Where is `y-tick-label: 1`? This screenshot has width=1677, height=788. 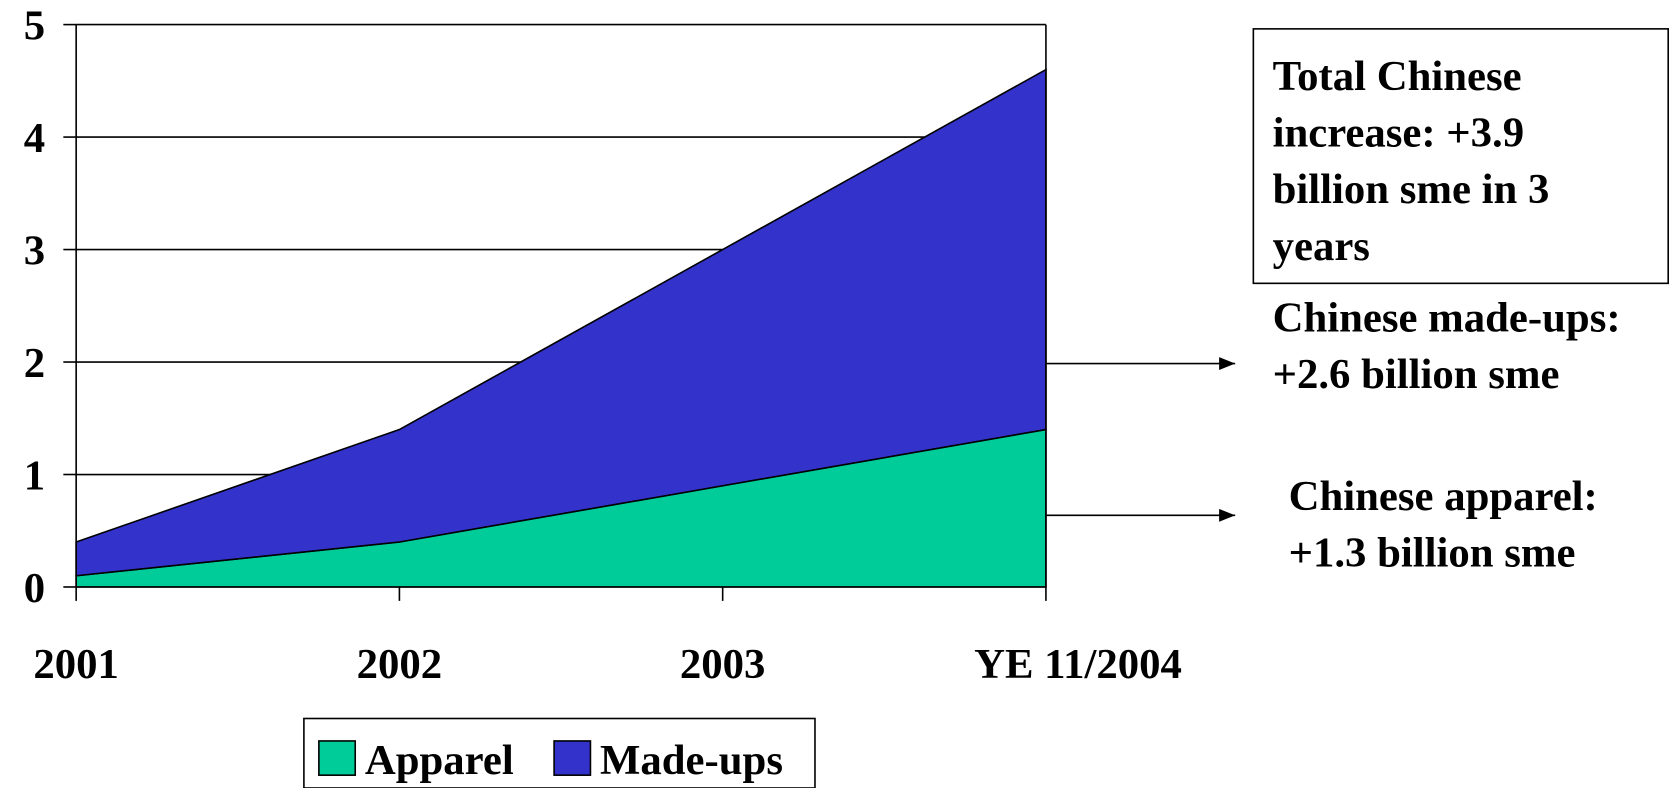 y-tick-label: 1 is located at coordinates (34, 475).